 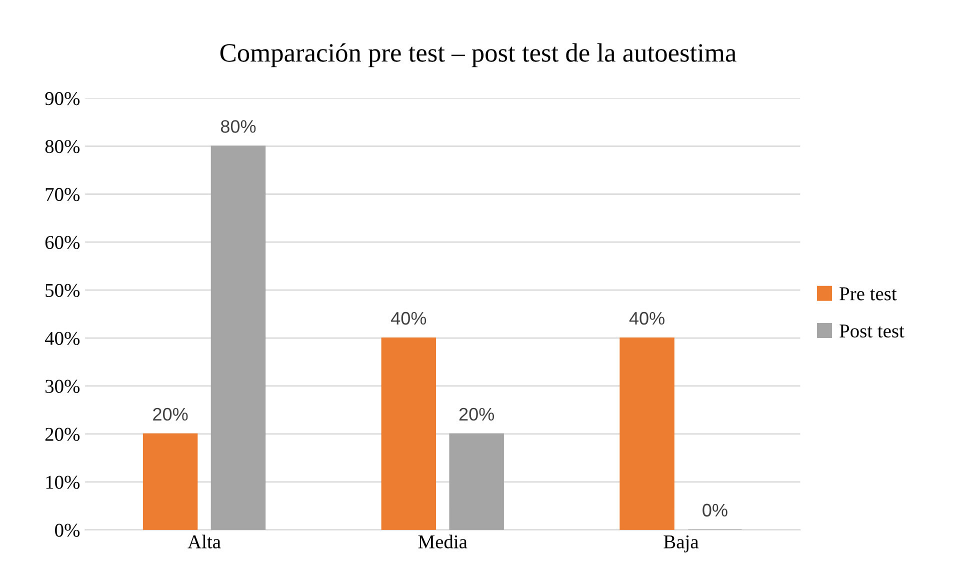 What do you see at coordinates (62, 99) in the screenshot?
I see `y-tick-label: 90%` at bounding box center [62, 99].